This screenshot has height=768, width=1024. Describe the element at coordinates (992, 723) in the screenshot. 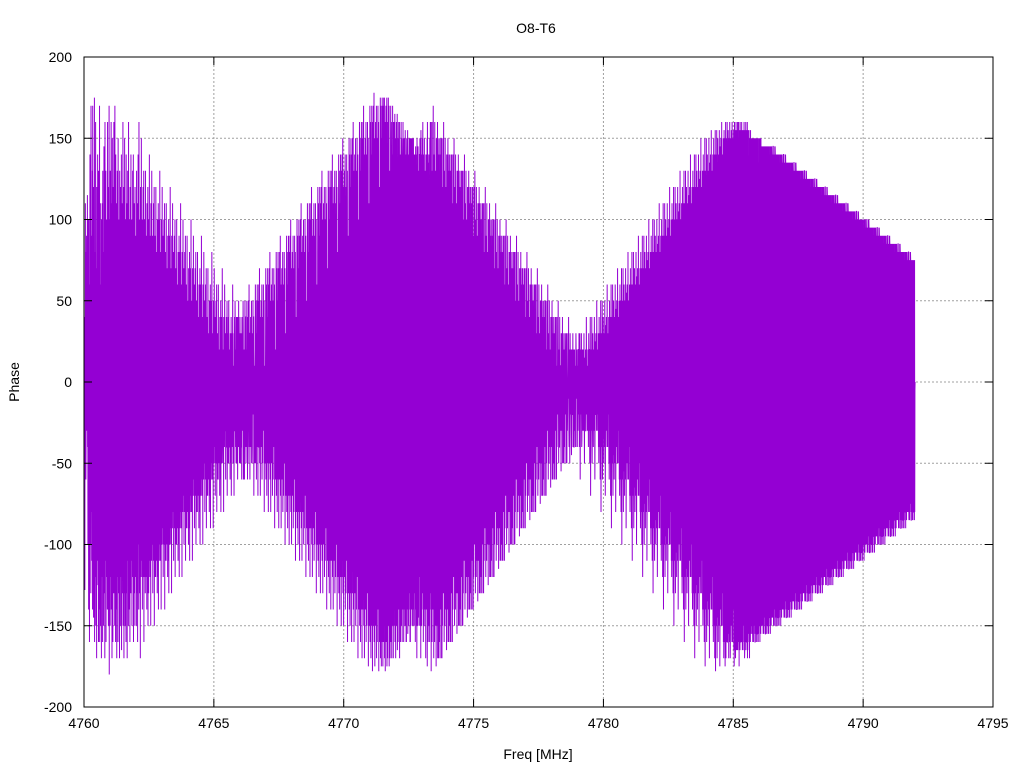

I see `x-tick-label: 4795` at that location.